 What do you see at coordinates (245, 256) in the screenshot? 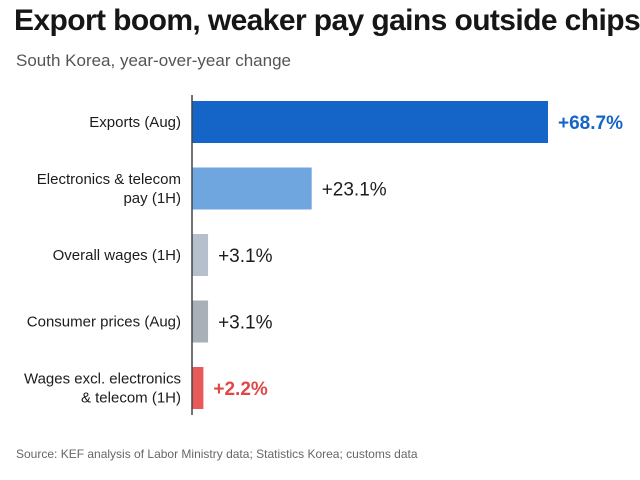
I see `value-label-3: +3.1%` at bounding box center [245, 256].